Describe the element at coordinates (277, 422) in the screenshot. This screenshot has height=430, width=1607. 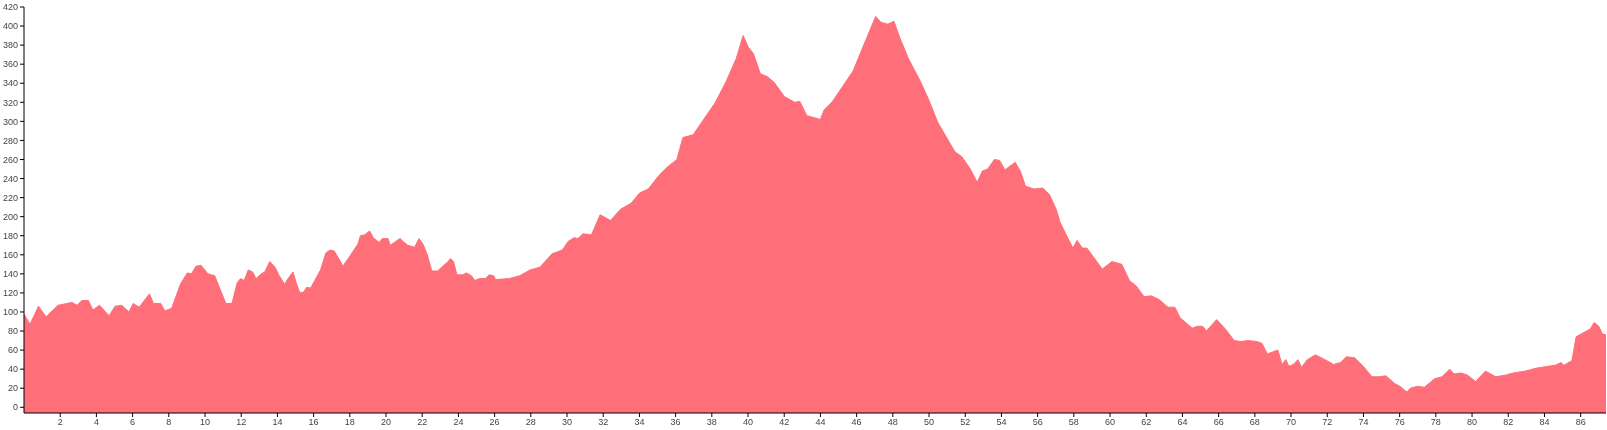
I see `x-tick-label: 14` at that location.